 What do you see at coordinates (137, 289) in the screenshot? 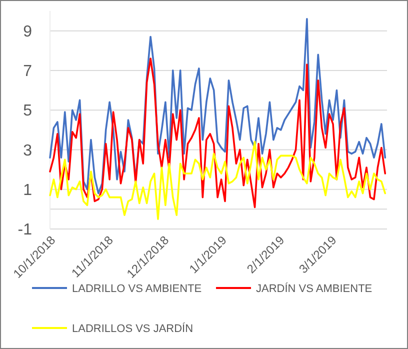
I see `legend-label: LADRILLO VS AMBIENTE` at bounding box center [137, 289].